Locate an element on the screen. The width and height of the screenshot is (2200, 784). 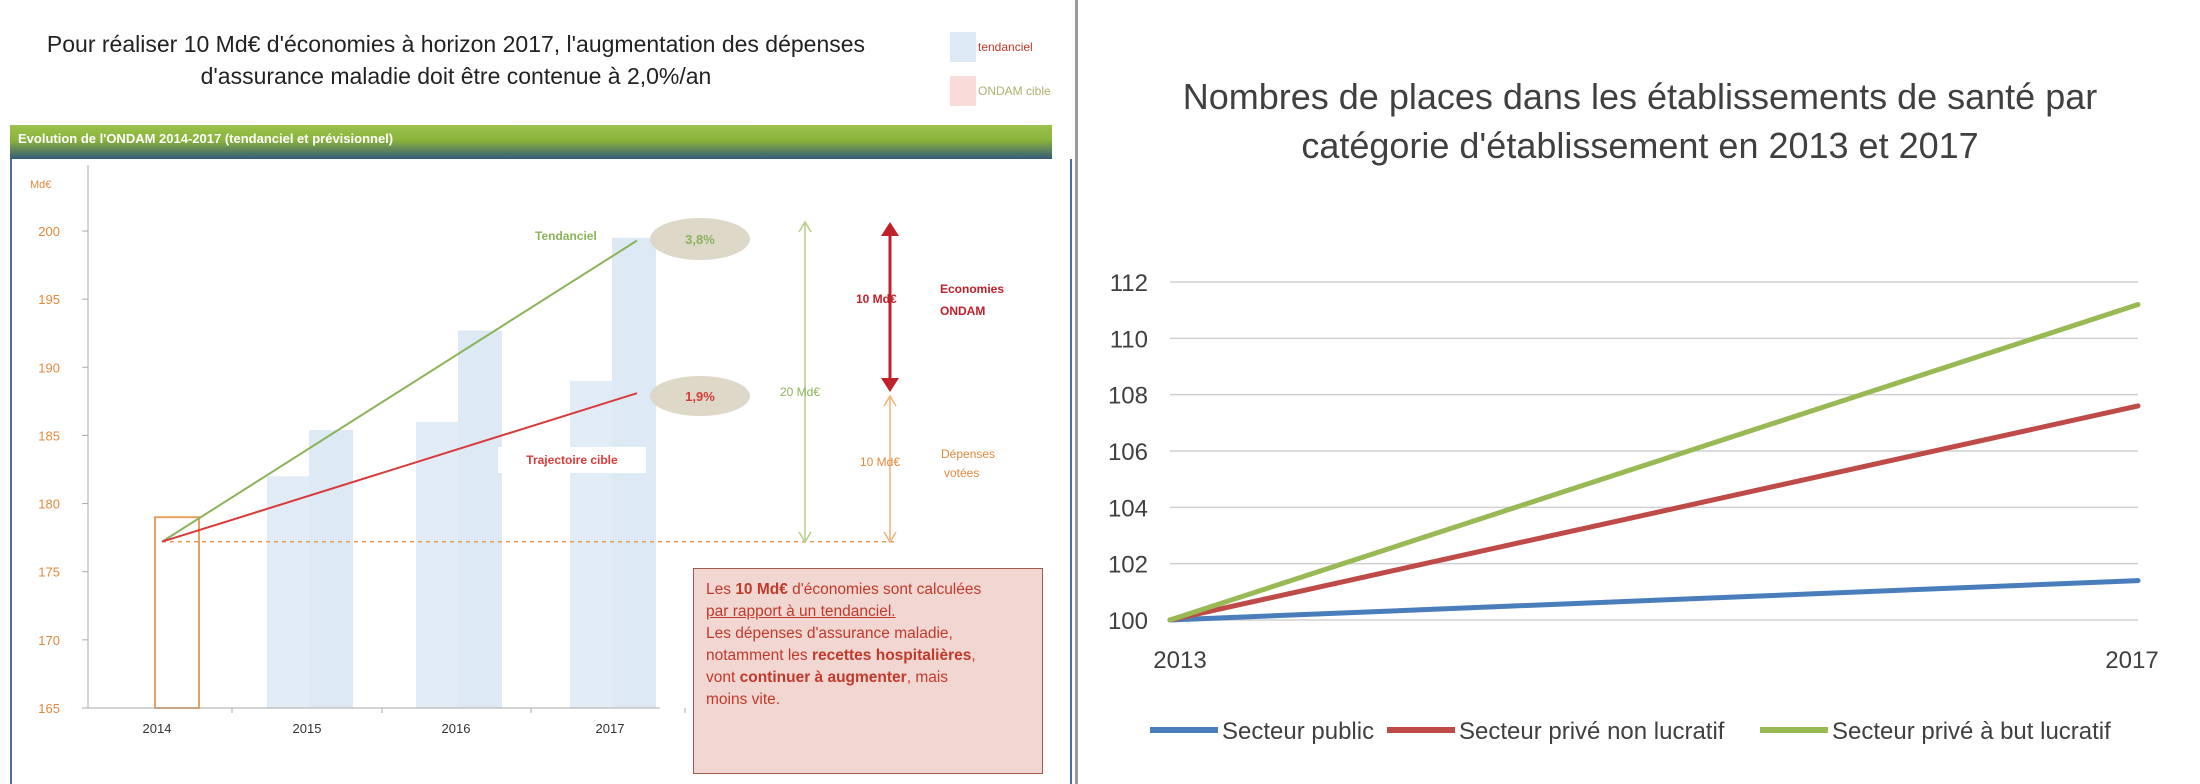
x-tick-label: 2014 is located at coordinates (157, 728).